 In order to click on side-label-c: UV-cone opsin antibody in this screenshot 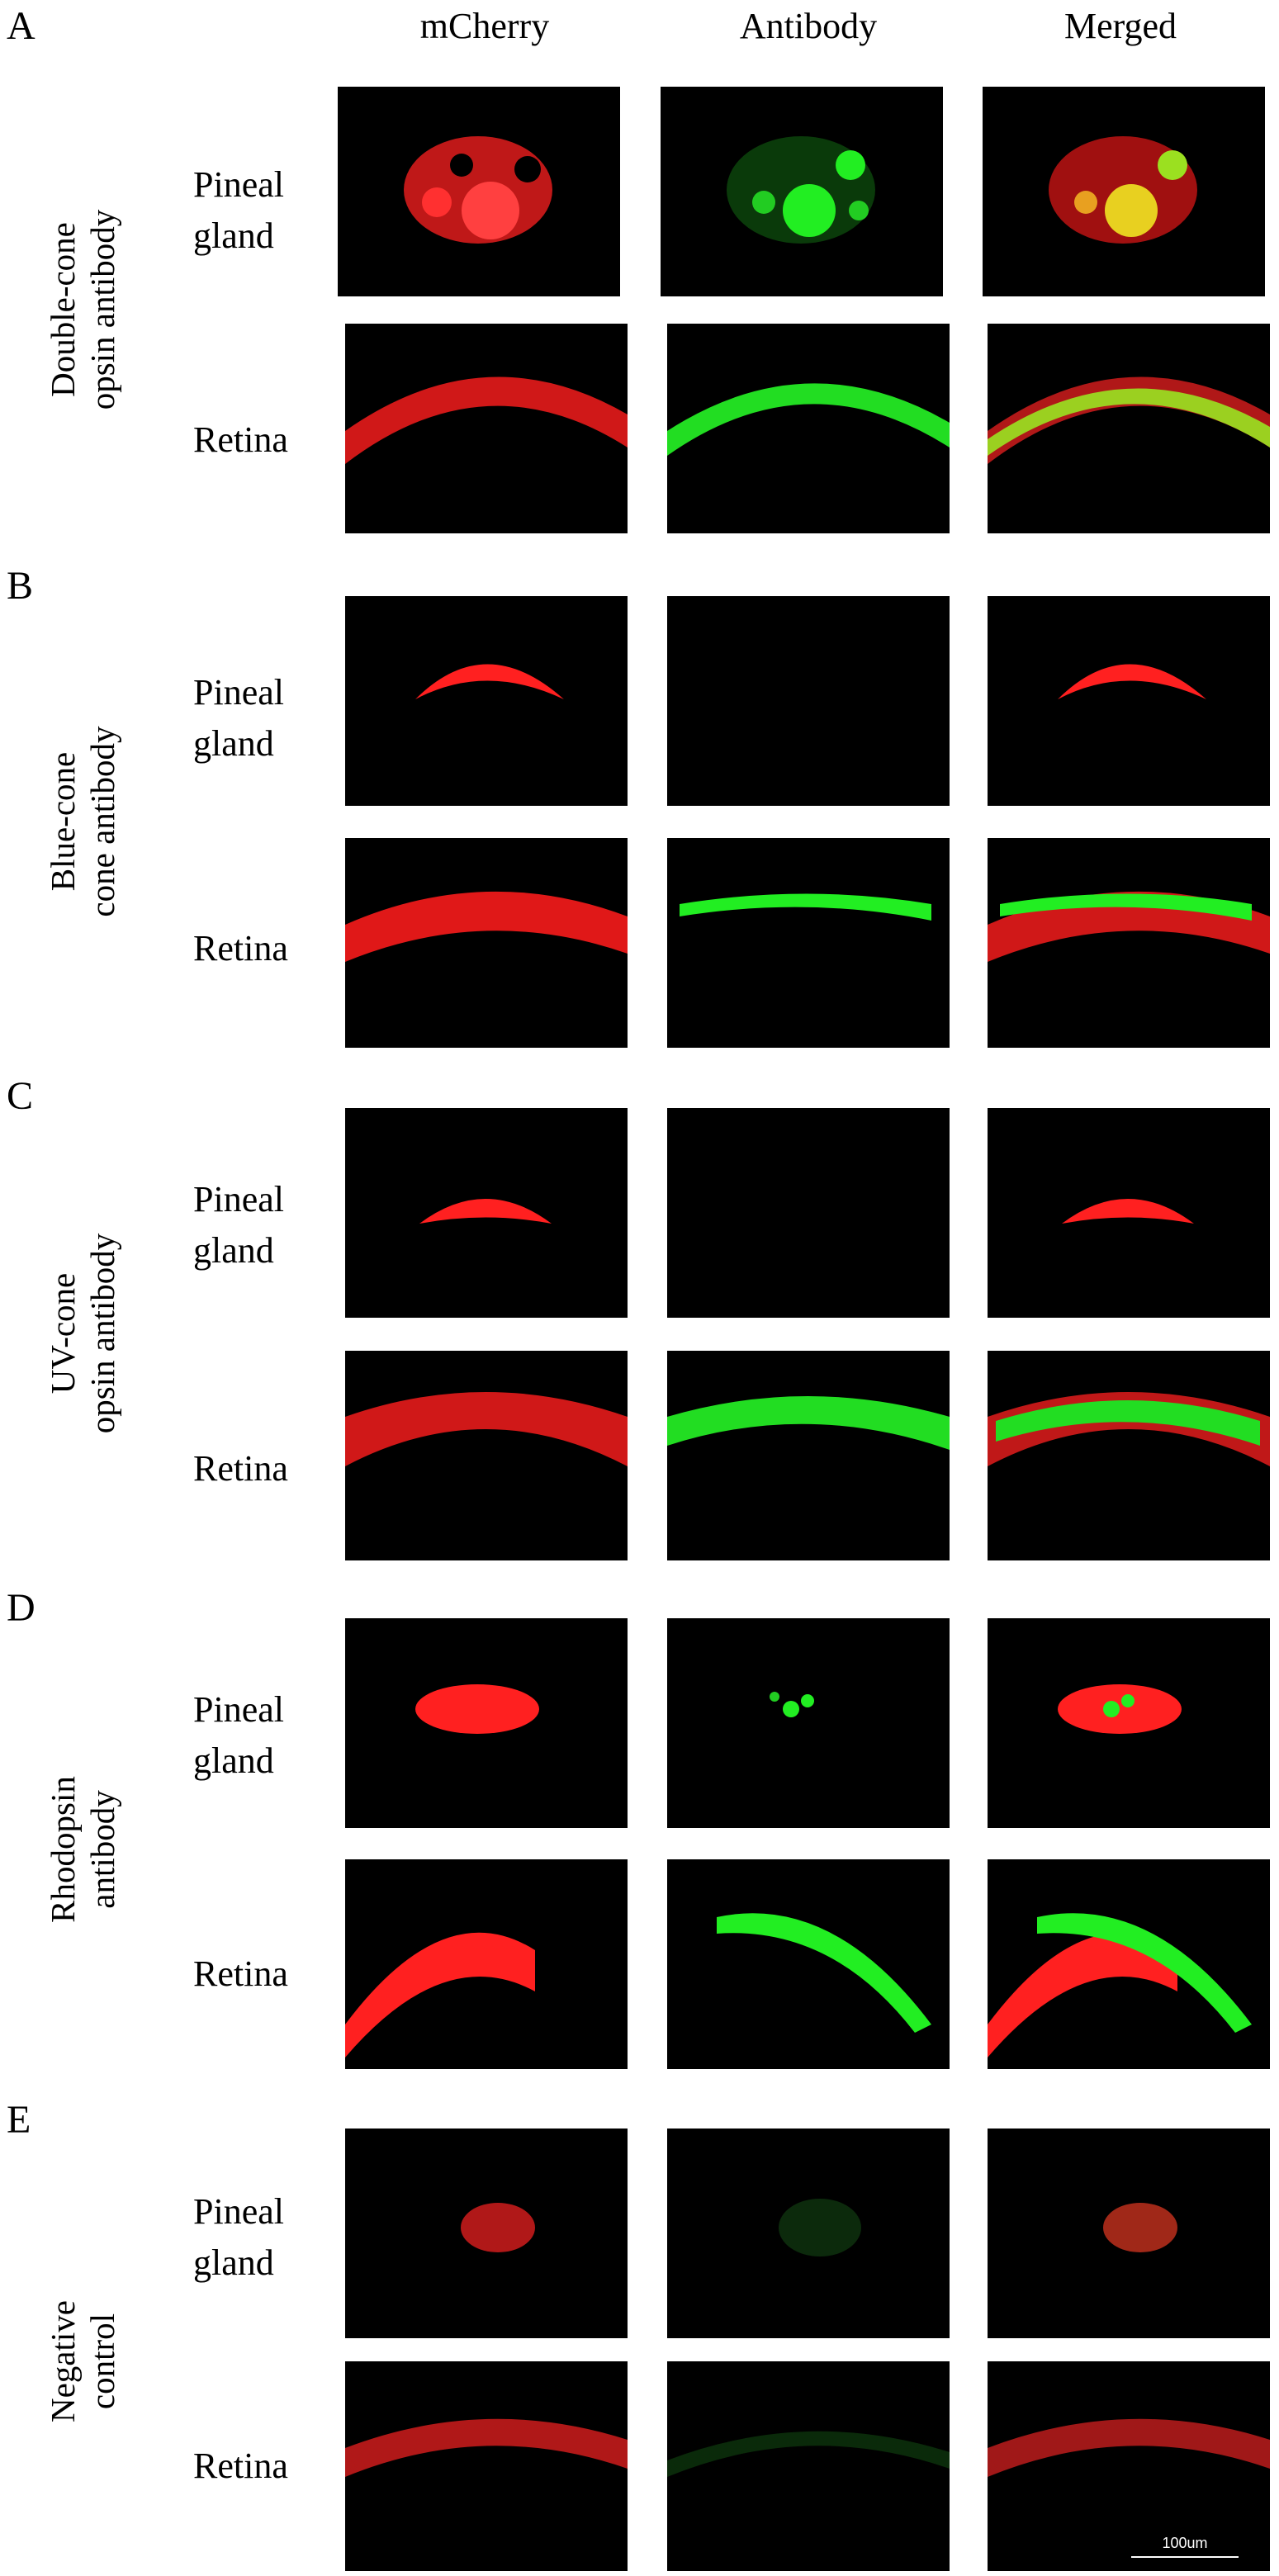, I will do `click(82, 1333)`.